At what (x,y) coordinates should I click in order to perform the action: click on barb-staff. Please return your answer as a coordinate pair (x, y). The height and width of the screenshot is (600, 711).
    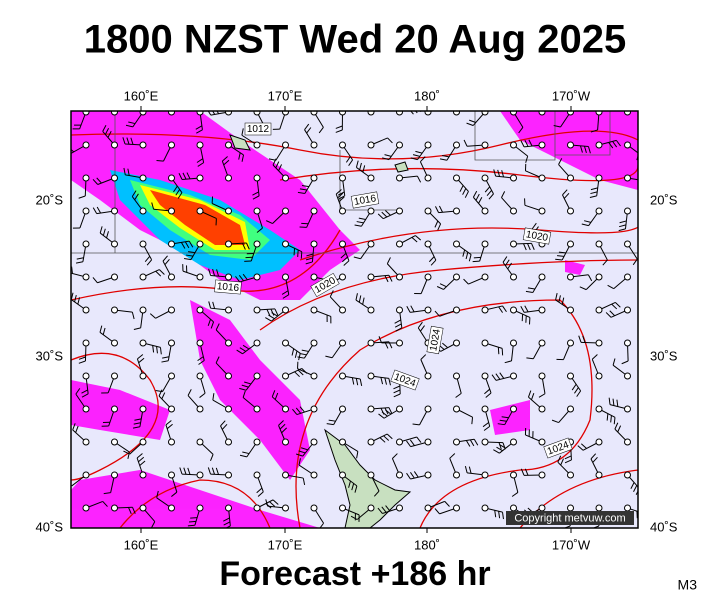
    Looking at the image, I should click on (170, 112).